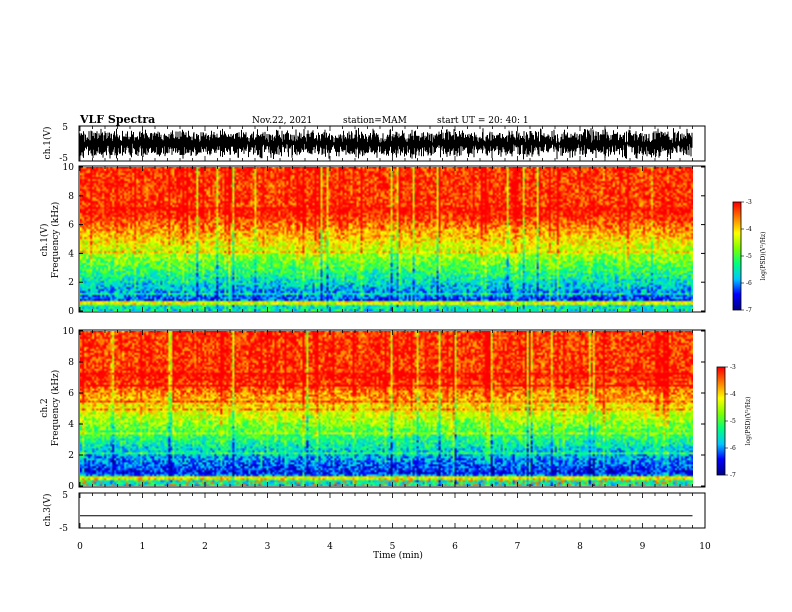  What do you see at coordinates (737, 256) in the screenshot?
I see `ch1-colorbar` at bounding box center [737, 256].